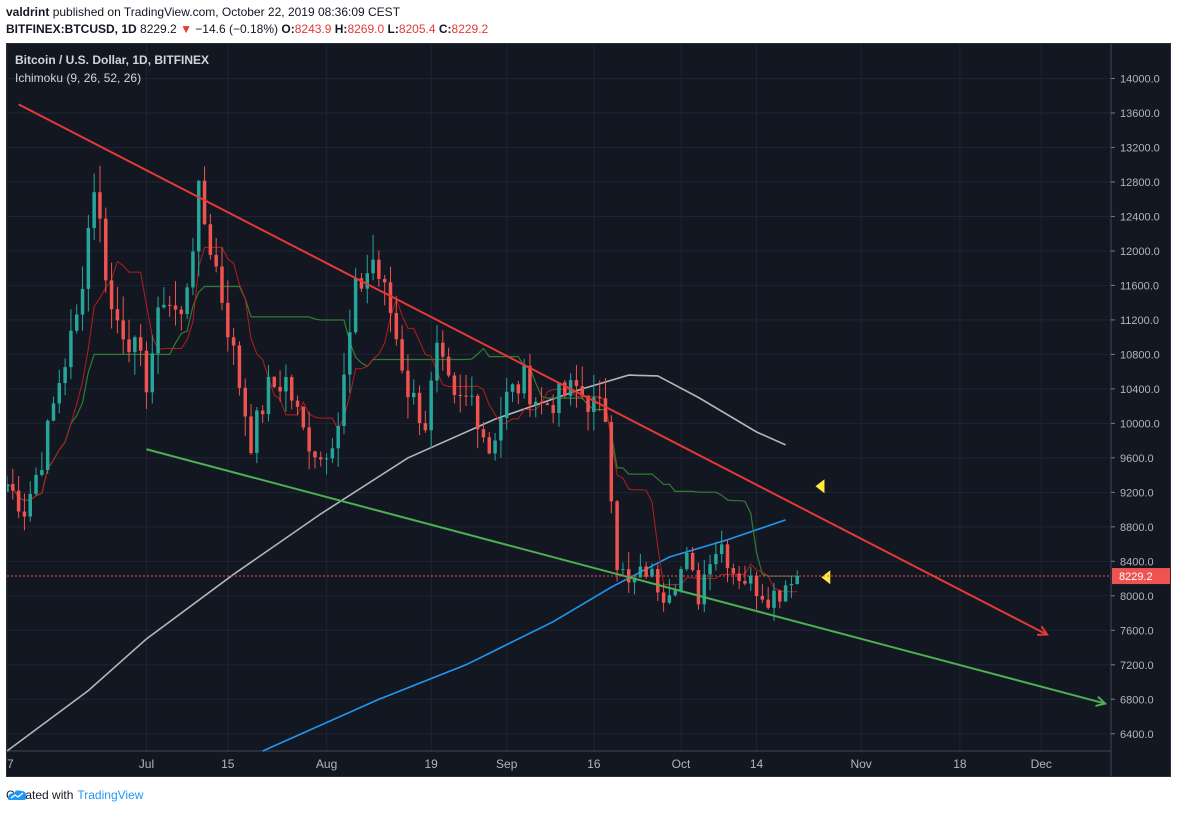 The image size is (1177, 813). What do you see at coordinates (228, 764) in the screenshot?
I see `x-tick-label: 15` at bounding box center [228, 764].